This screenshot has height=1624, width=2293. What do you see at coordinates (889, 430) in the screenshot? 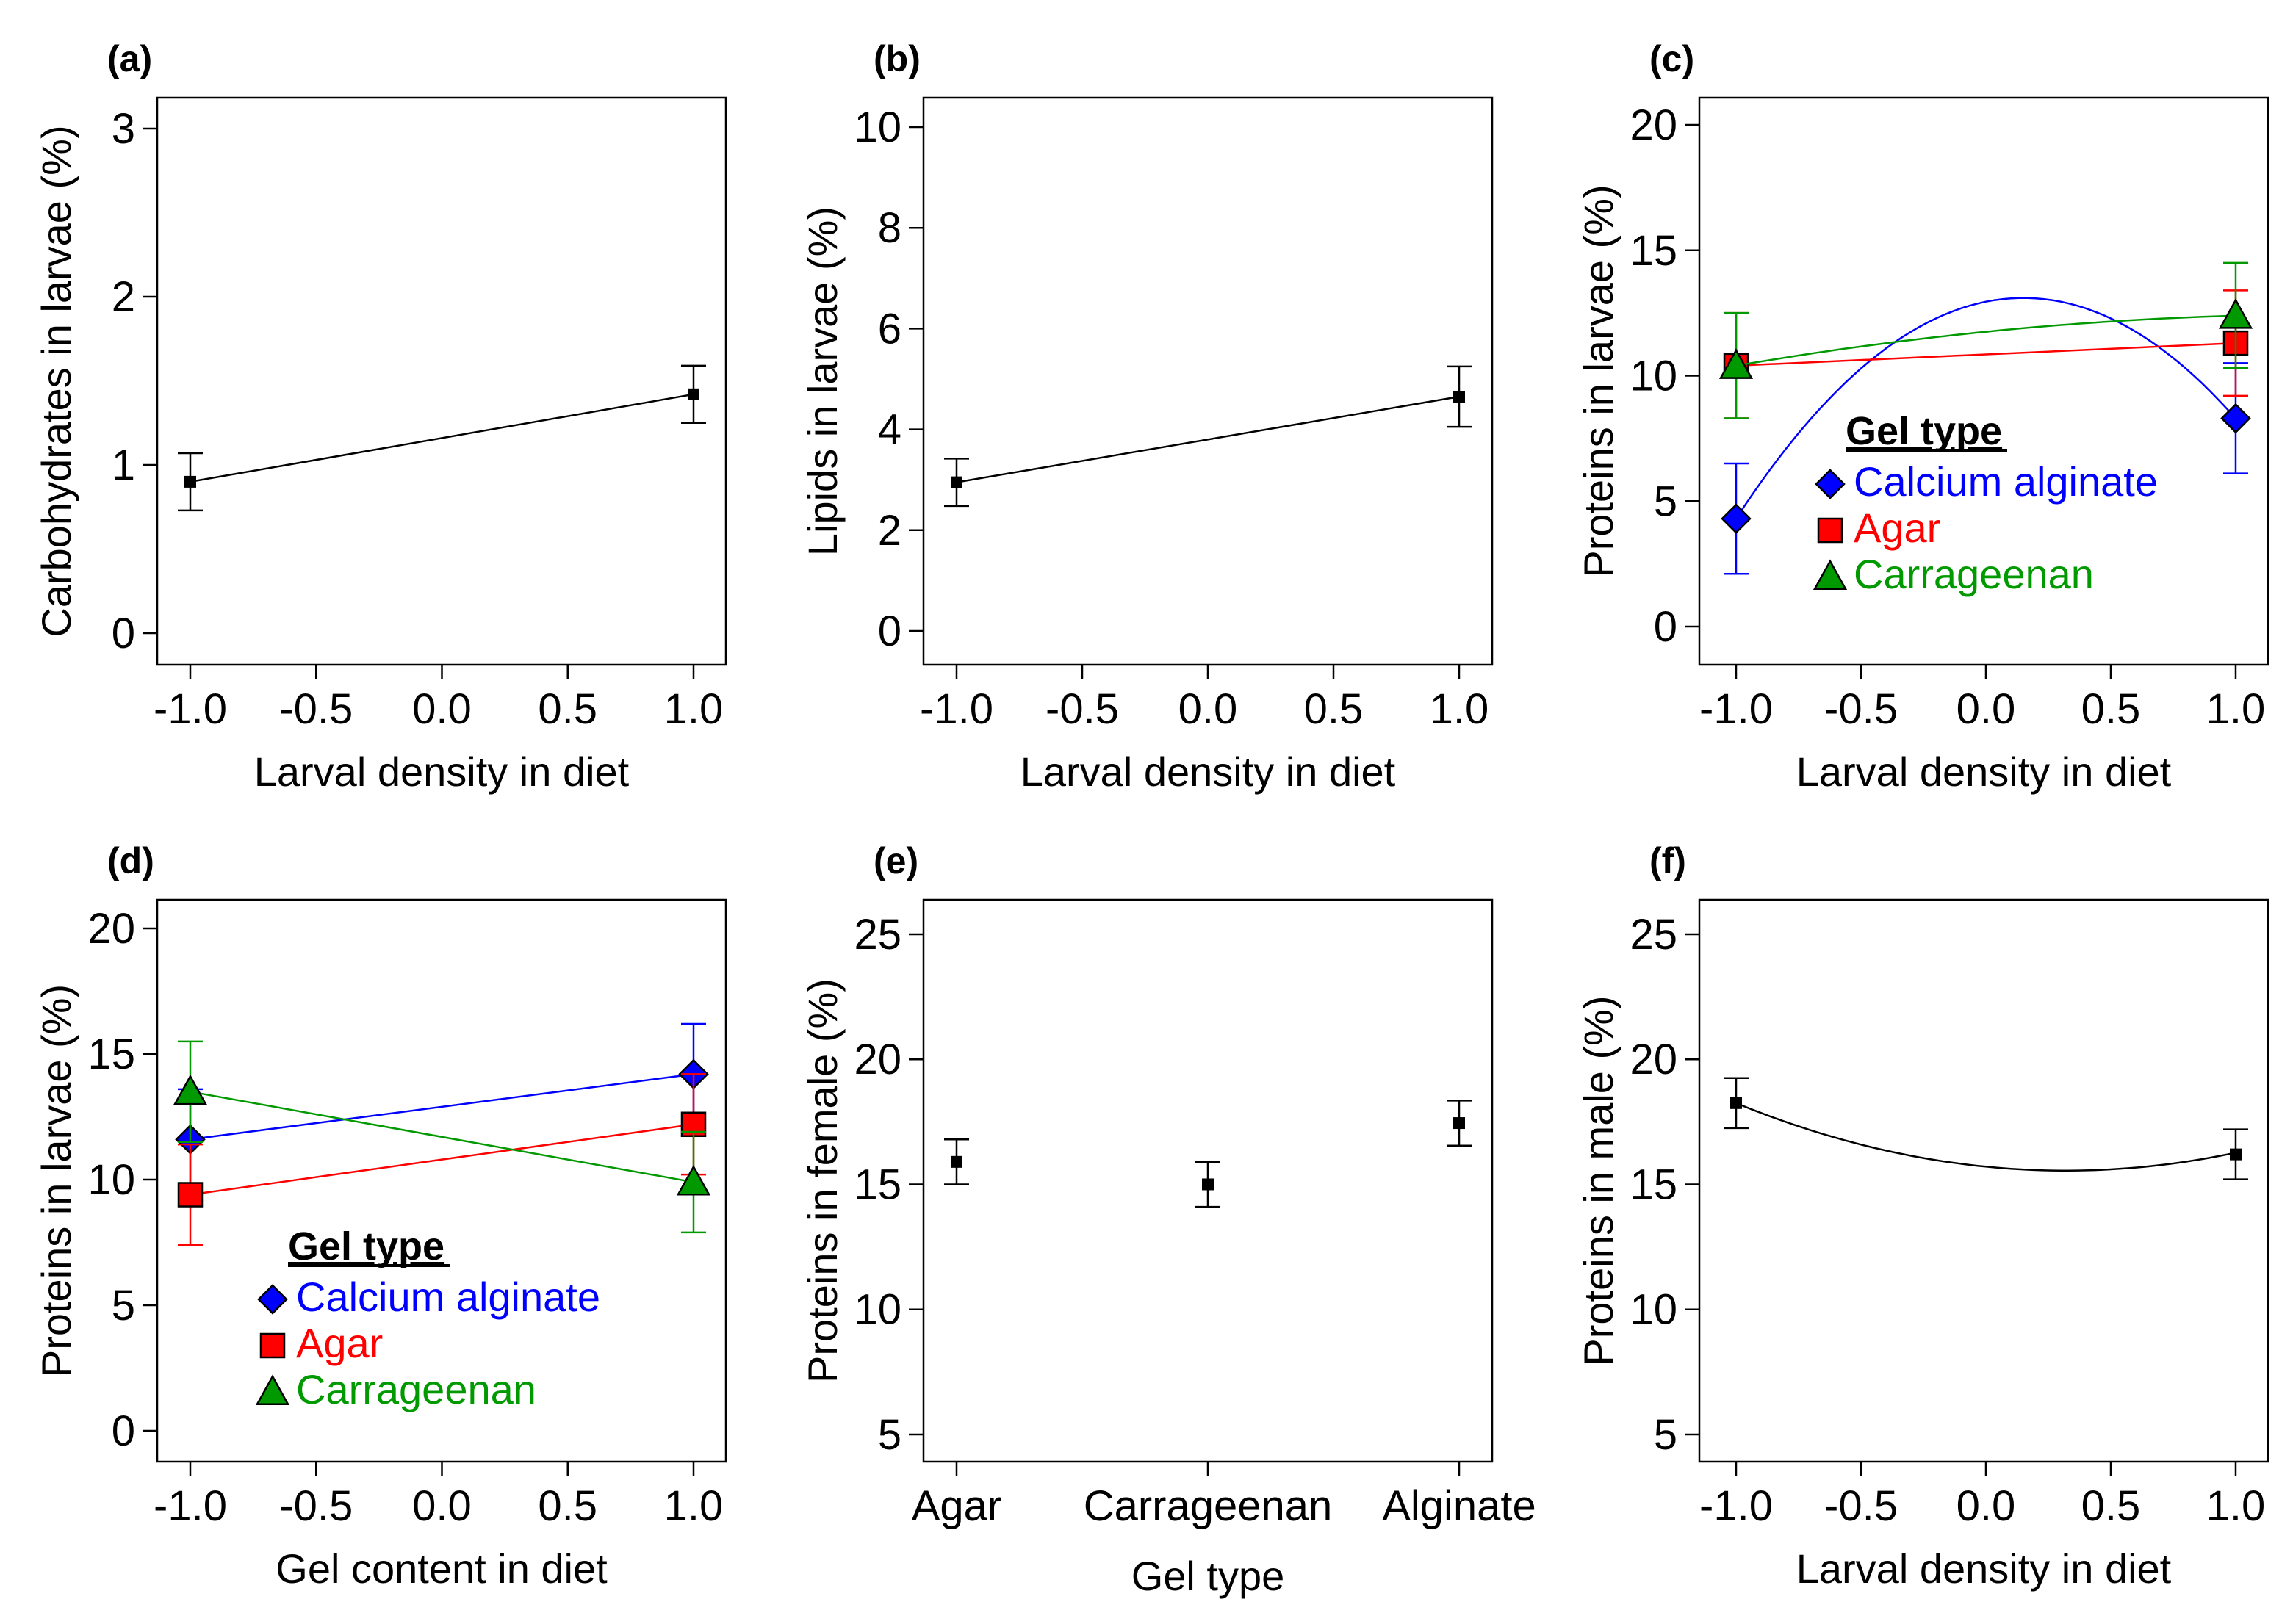
I see `y-tick-label: 4` at bounding box center [889, 430].